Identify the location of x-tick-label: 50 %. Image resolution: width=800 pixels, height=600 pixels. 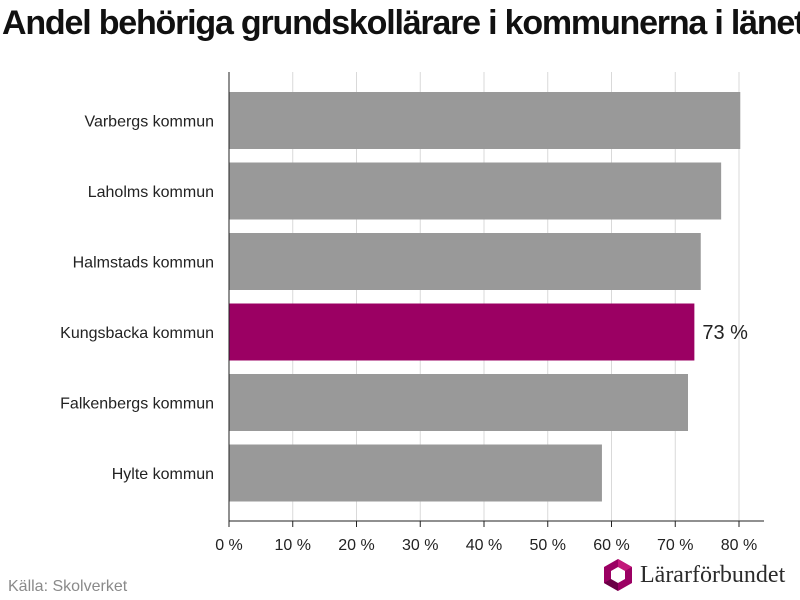
(548, 545).